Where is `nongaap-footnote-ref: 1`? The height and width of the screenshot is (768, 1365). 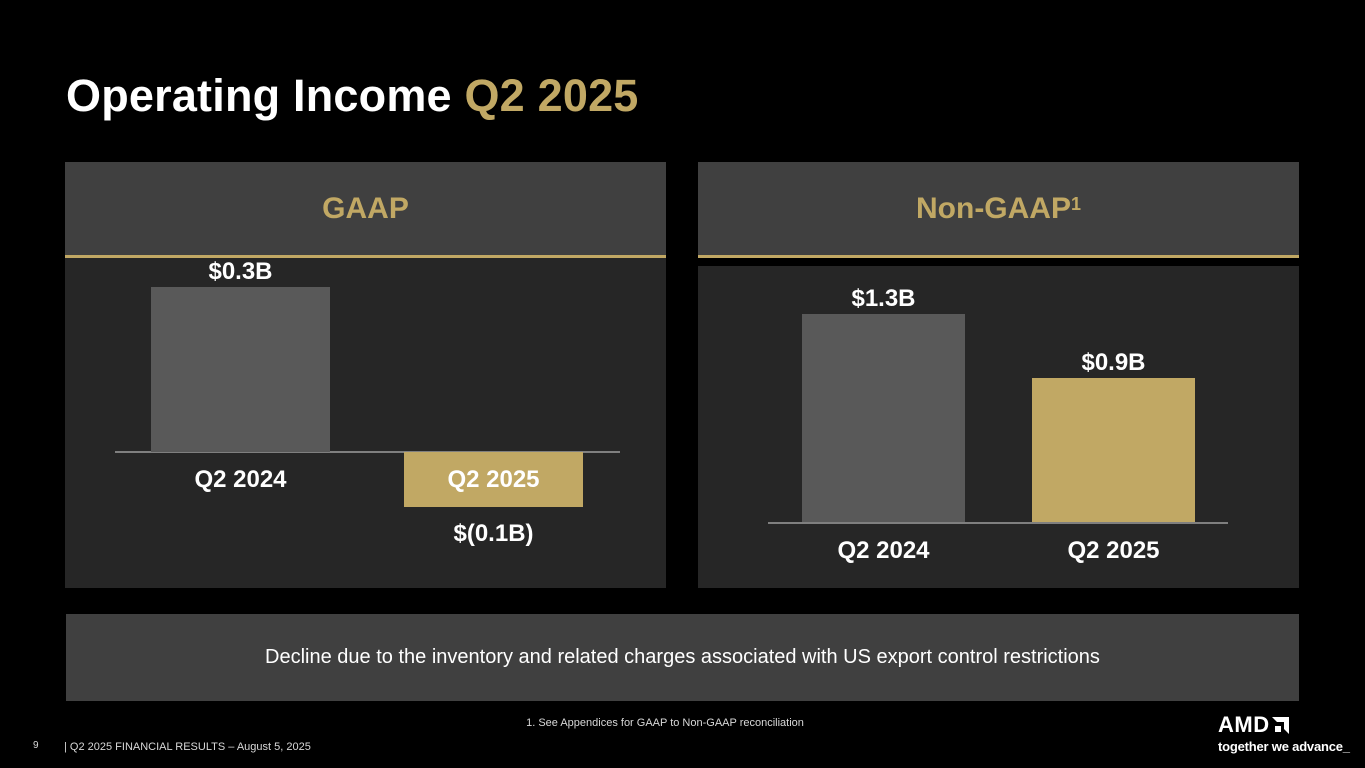 nongaap-footnote-ref: 1 is located at coordinates (1075, 204).